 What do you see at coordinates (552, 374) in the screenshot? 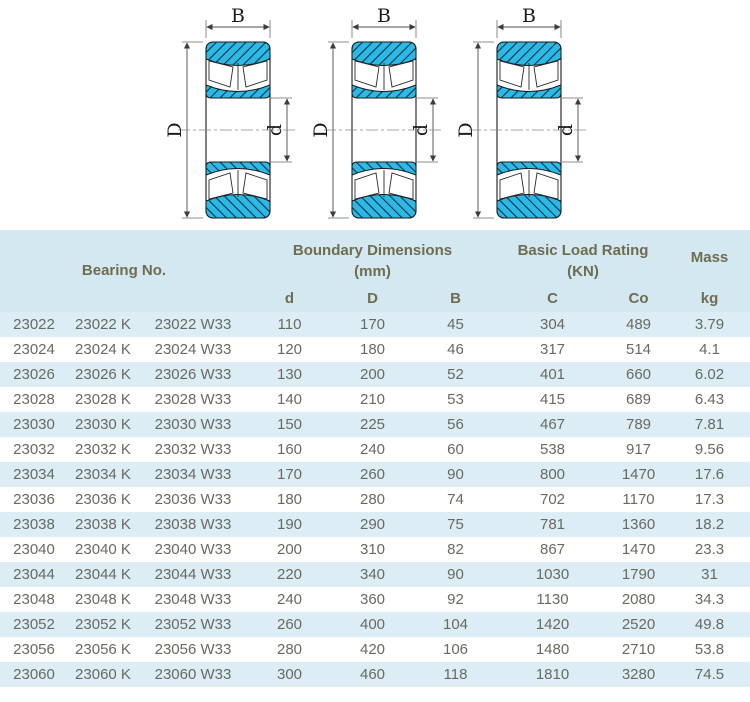
I see `cell-load-C: 401` at bounding box center [552, 374].